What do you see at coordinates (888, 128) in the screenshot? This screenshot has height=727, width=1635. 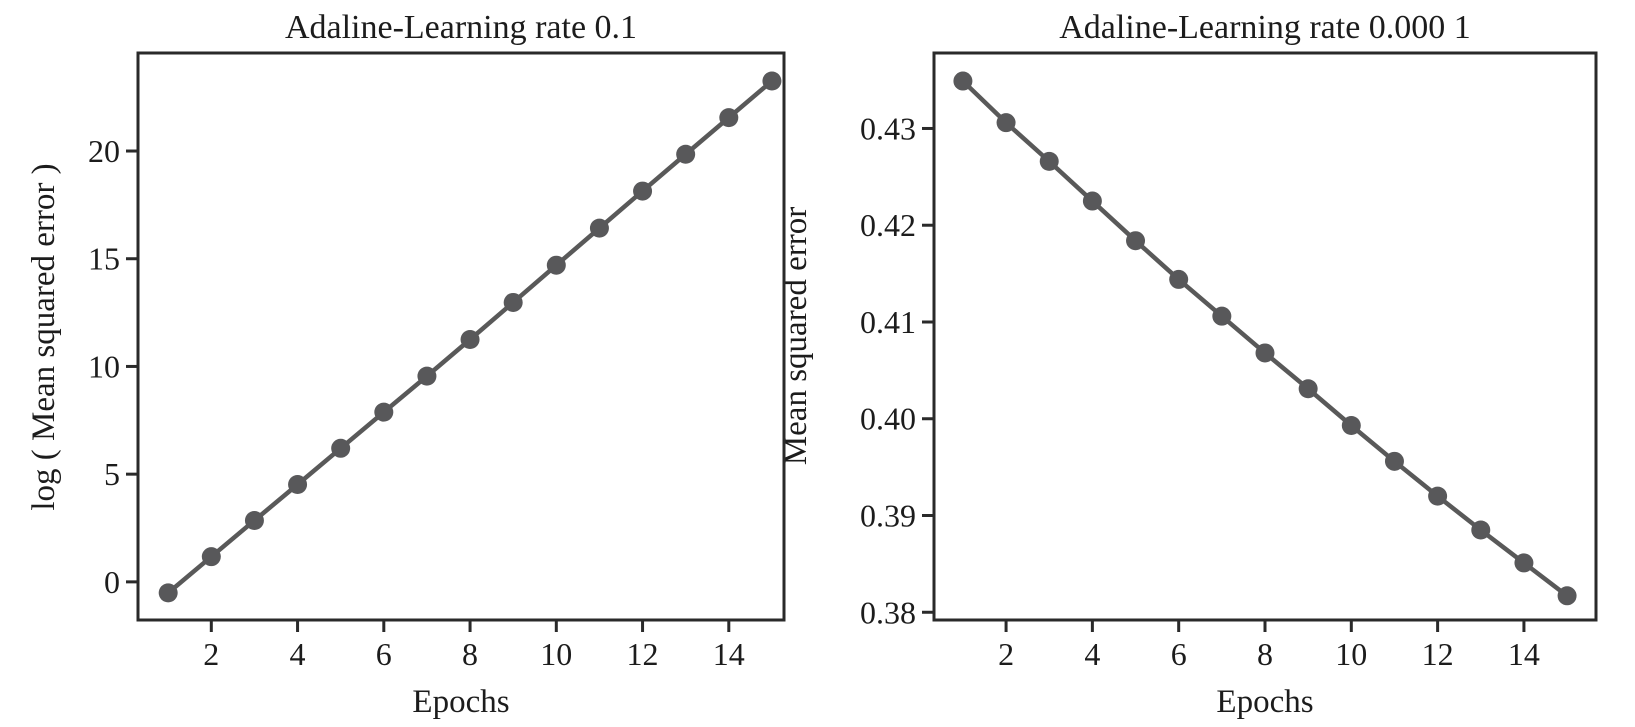 I see `y-tick-label: 0.43` at bounding box center [888, 128].